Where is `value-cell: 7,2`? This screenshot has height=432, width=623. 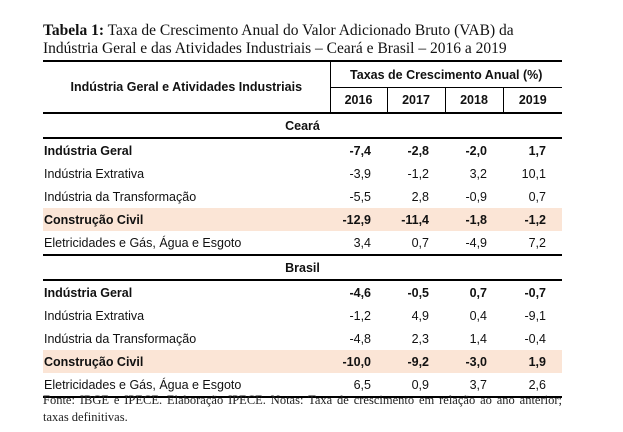 value-cell: 7,2 is located at coordinates (537, 242).